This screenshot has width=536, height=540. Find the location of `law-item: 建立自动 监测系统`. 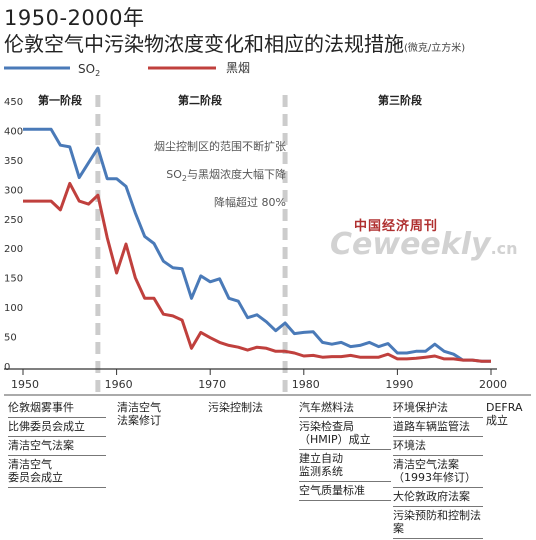

law-item: 建立自动 监测系统 is located at coordinates (345, 466).